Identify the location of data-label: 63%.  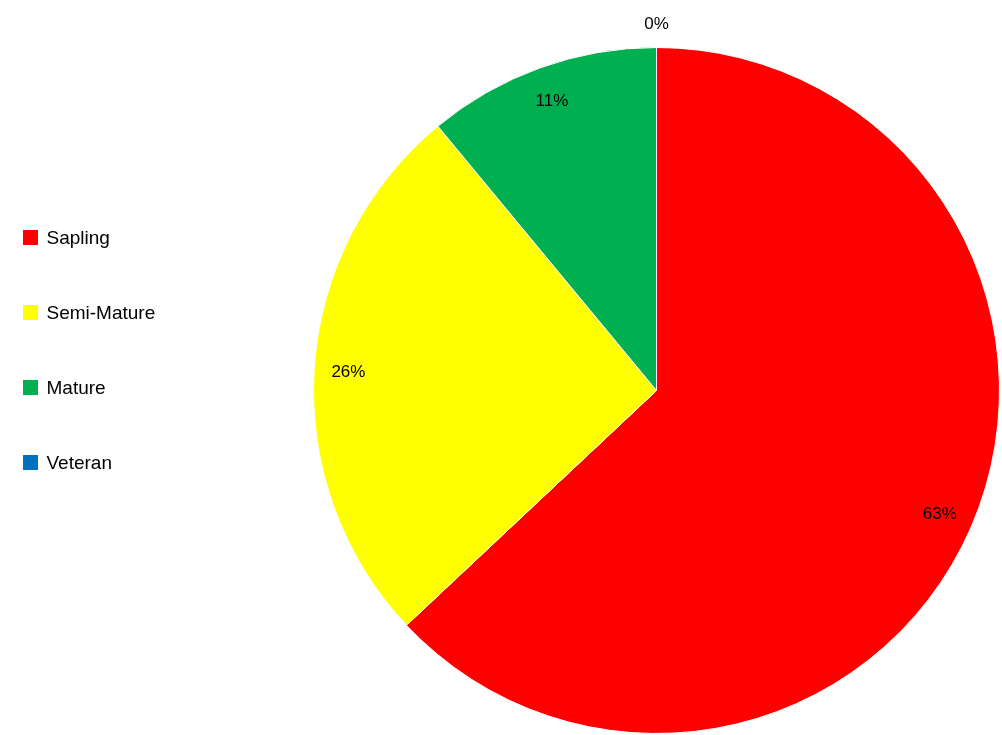
(939, 513).